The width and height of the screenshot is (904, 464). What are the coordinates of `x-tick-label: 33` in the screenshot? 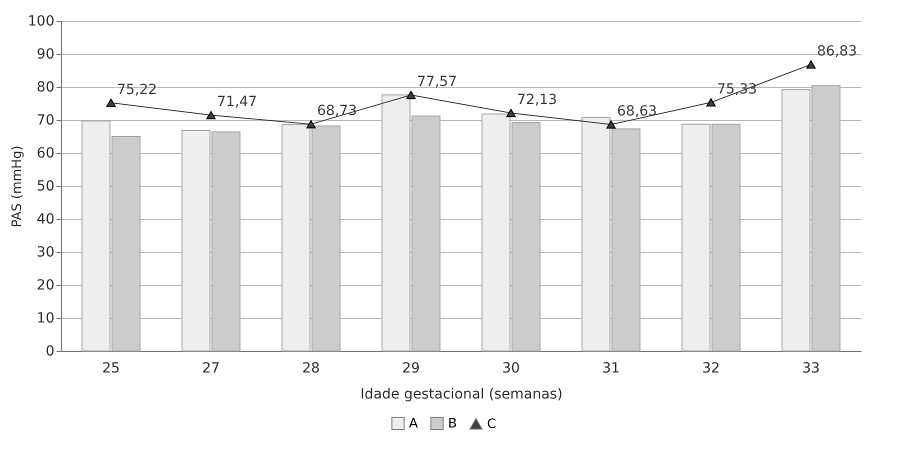 It's located at (811, 368).